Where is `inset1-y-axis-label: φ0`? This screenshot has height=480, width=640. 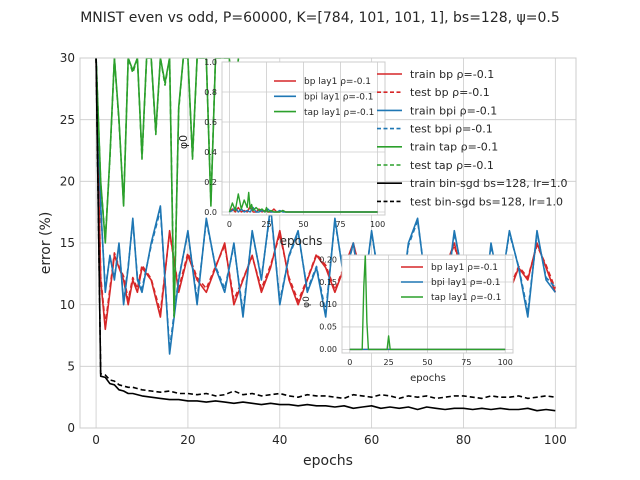 inset1-y-axis-label: φ0 is located at coordinates (183, 142).